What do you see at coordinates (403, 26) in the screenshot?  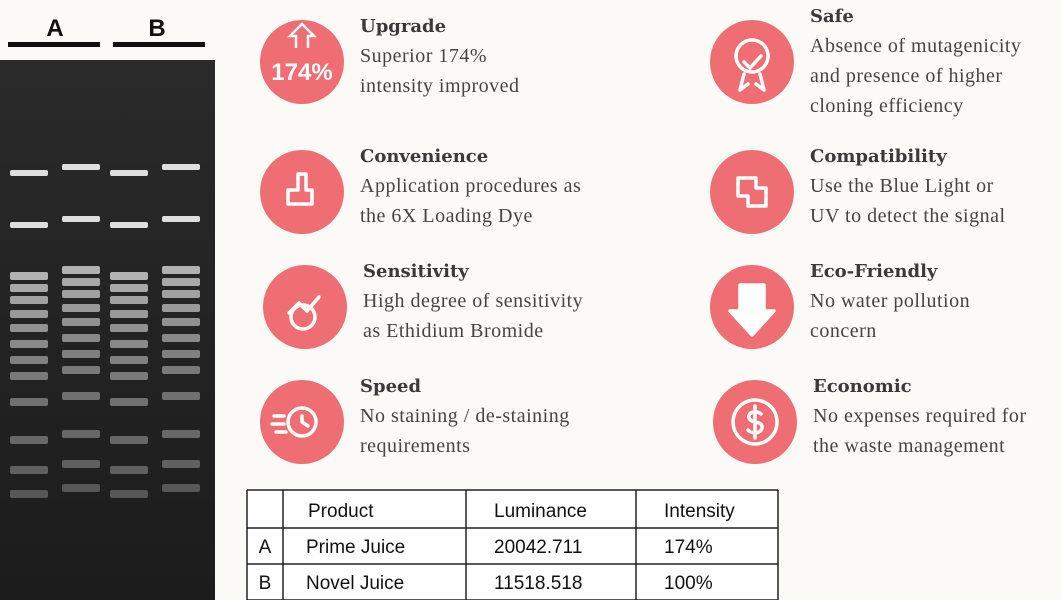 I see `feature-title: Upgrade` at bounding box center [403, 26].